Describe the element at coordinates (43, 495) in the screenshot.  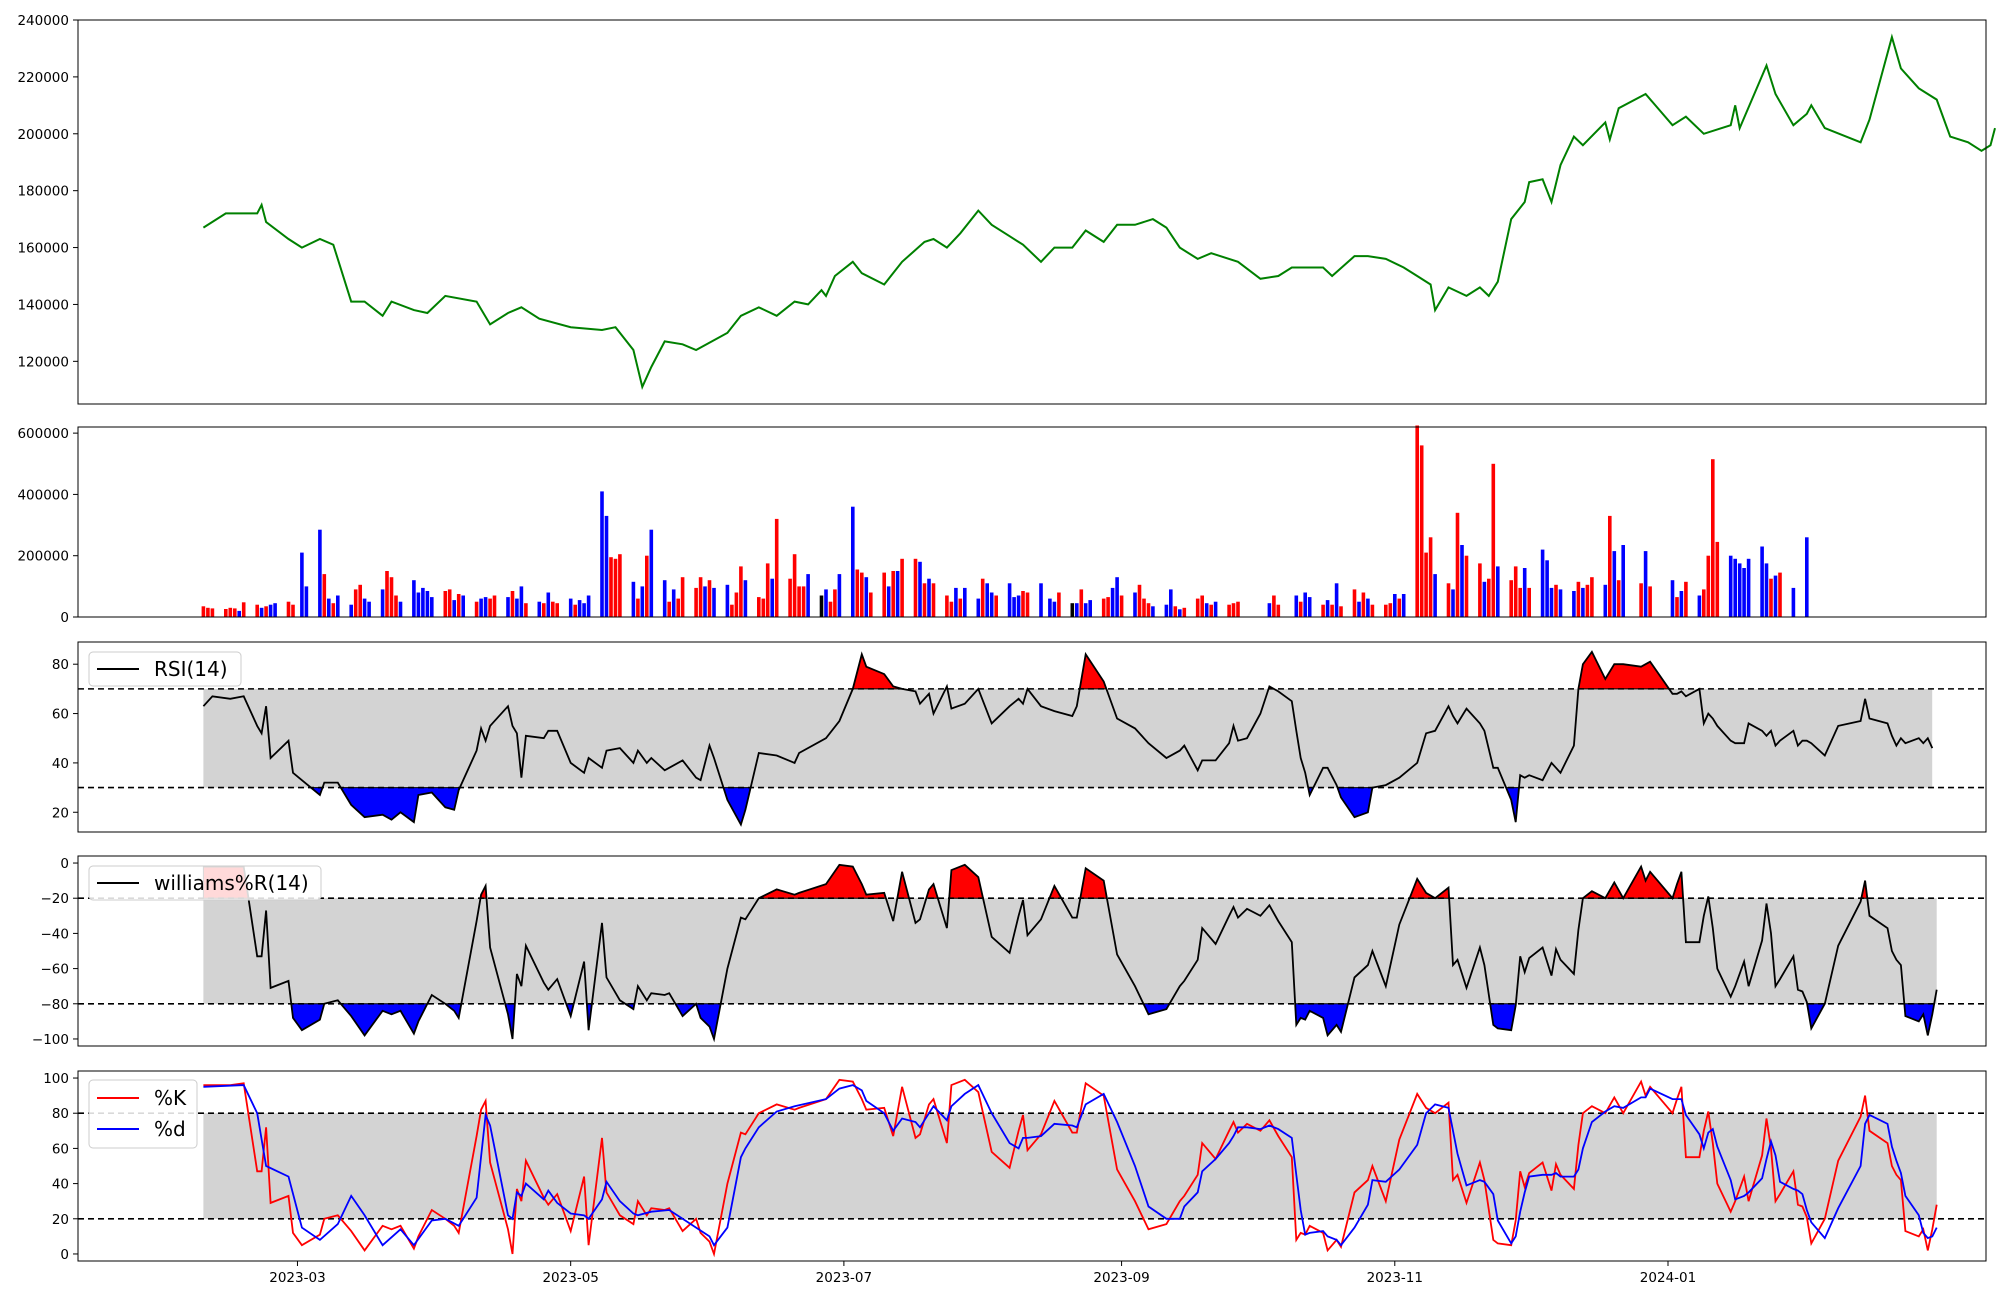
I see `volume-ytick-label: 400000` at that location.